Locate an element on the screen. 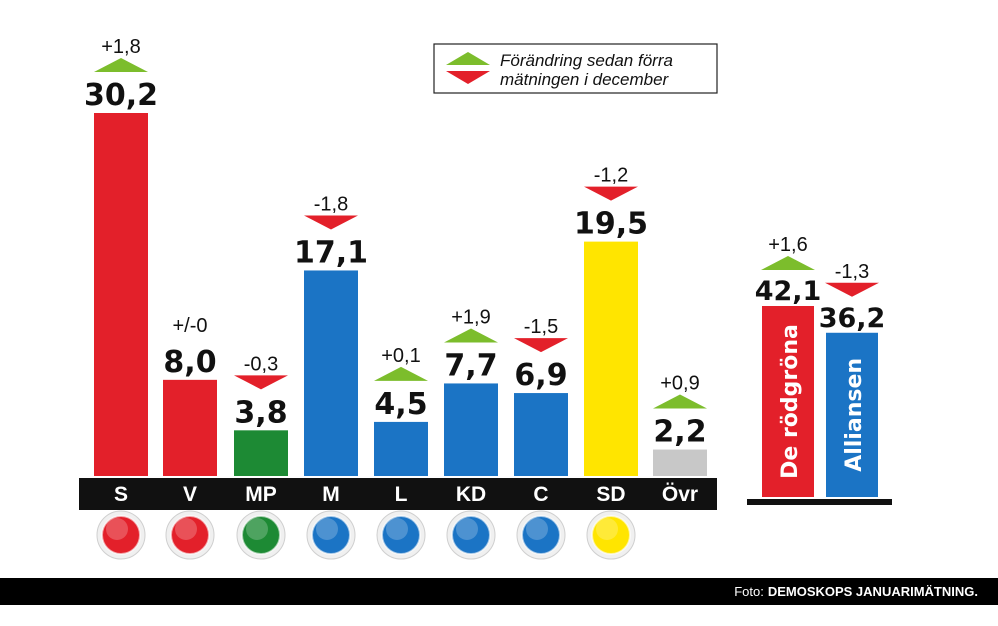  legend-box is located at coordinates (575, 68).